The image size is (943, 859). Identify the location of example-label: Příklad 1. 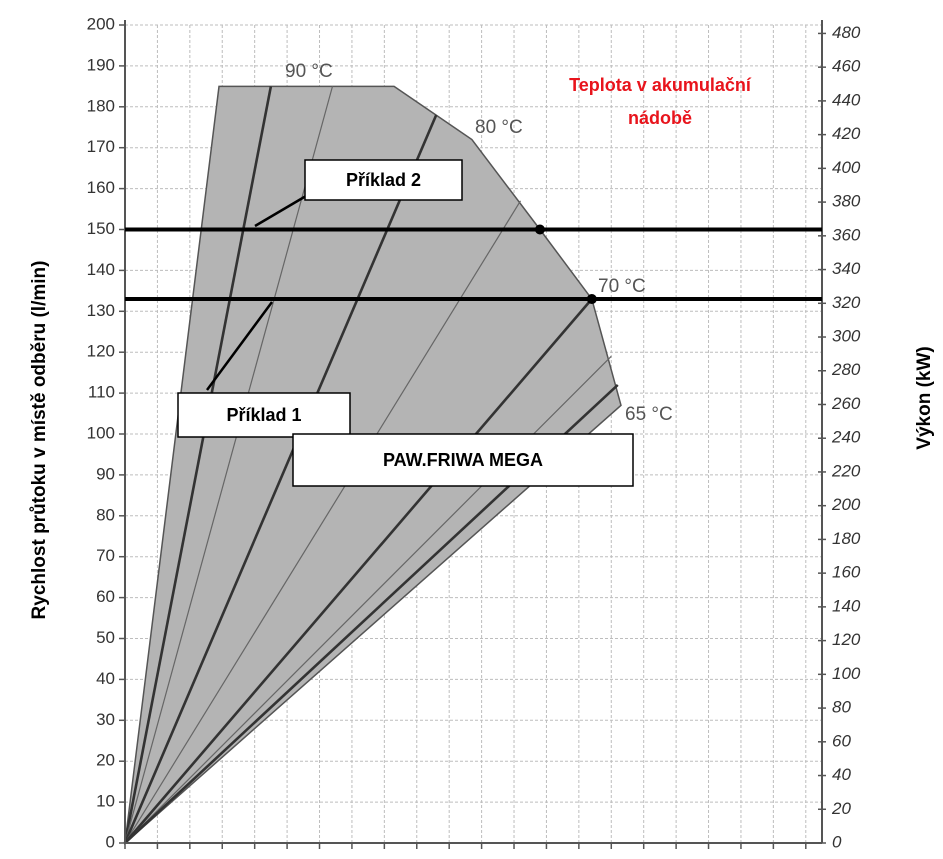
(263, 415).